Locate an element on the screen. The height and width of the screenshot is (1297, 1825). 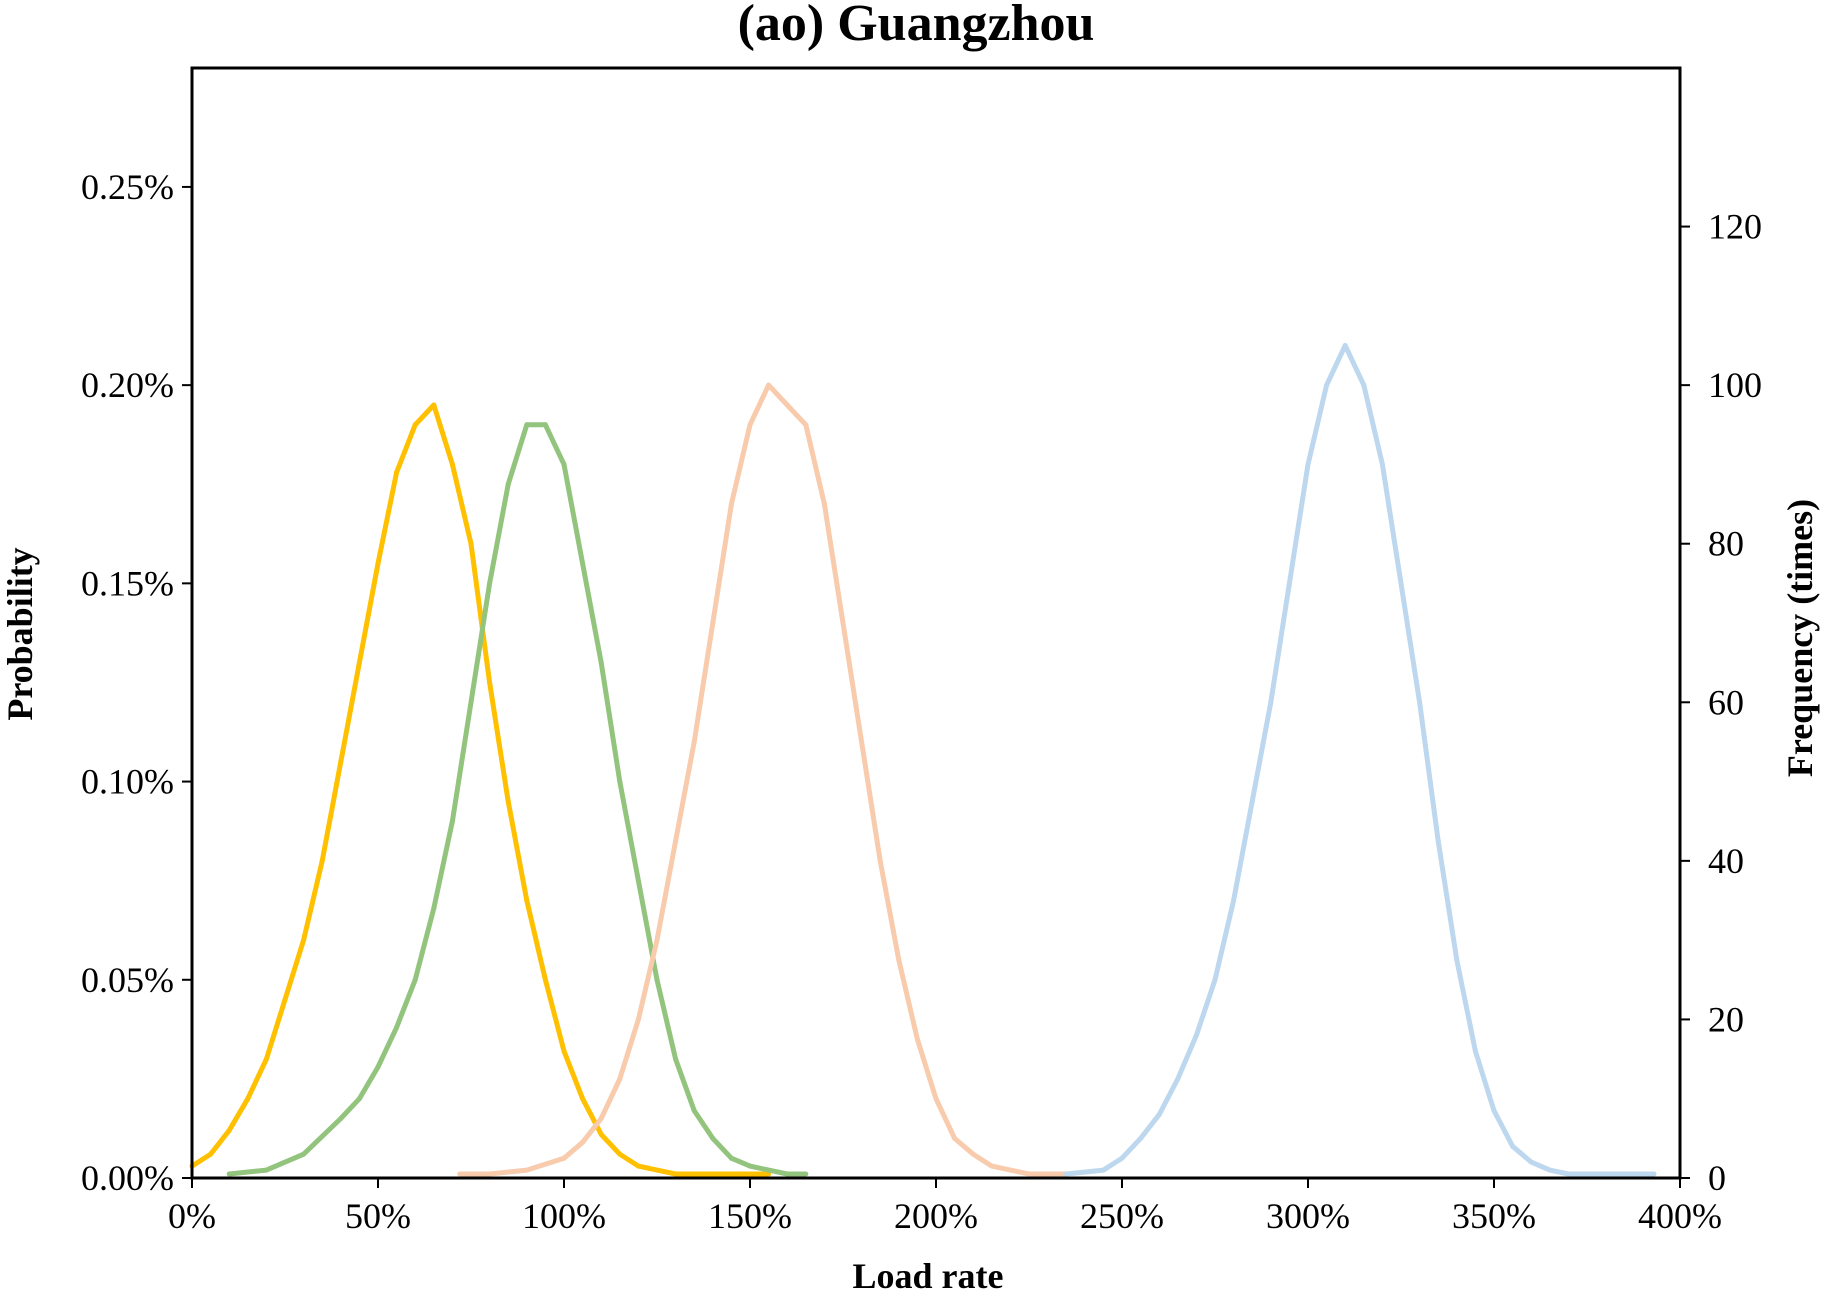
x-tick-label: 150% is located at coordinates (750, 1216).